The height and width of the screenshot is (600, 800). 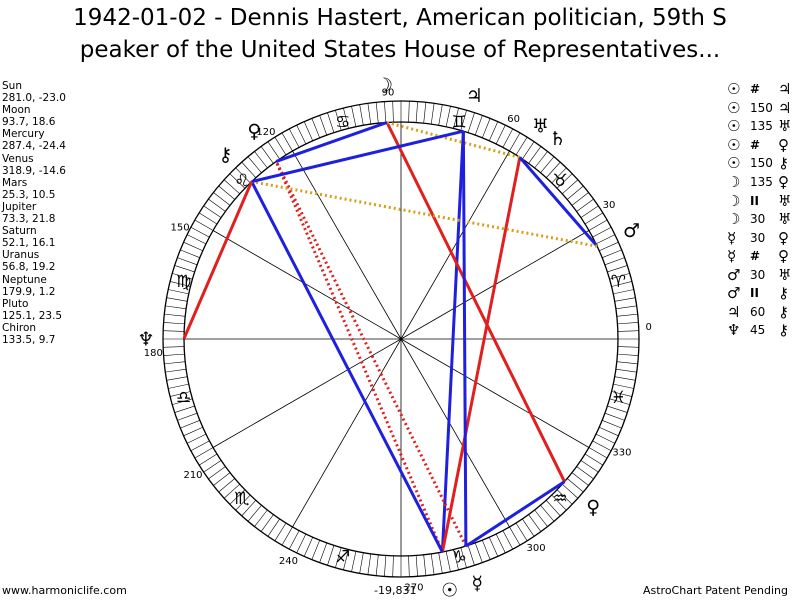 I want to click on degree-label: 90, so click(x=388, y=92).